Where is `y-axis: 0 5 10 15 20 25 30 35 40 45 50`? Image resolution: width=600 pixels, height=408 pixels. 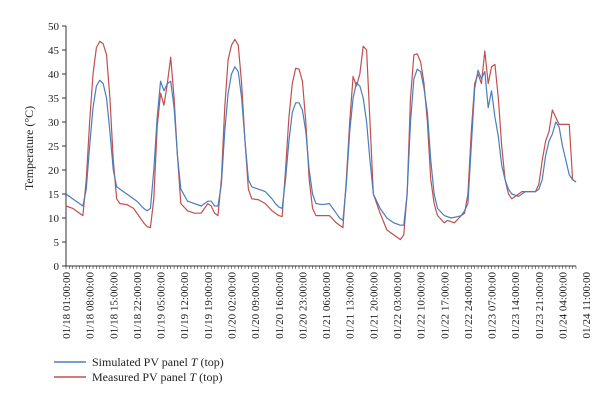
y-axis: 0 5 10 15 20 25 30 35 40 45 50 is located at coordinates (57, 147).